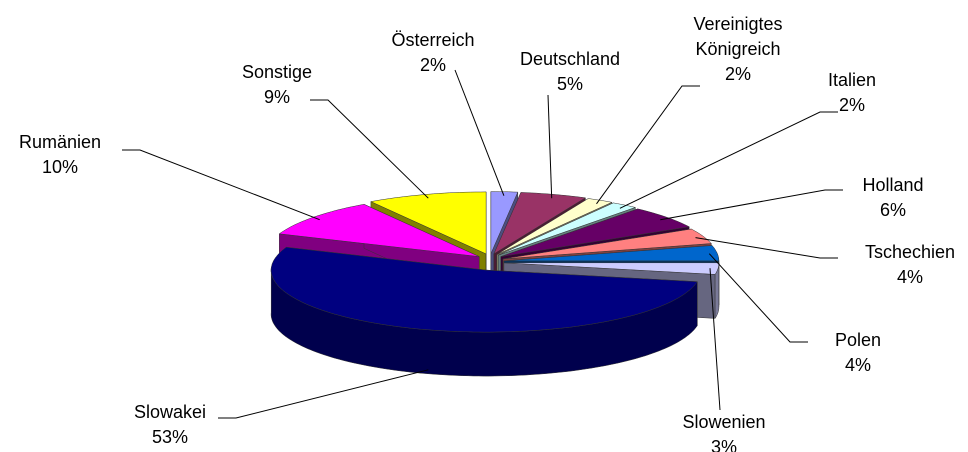  I want to click on category-label: Österreich, so click(433, 40).